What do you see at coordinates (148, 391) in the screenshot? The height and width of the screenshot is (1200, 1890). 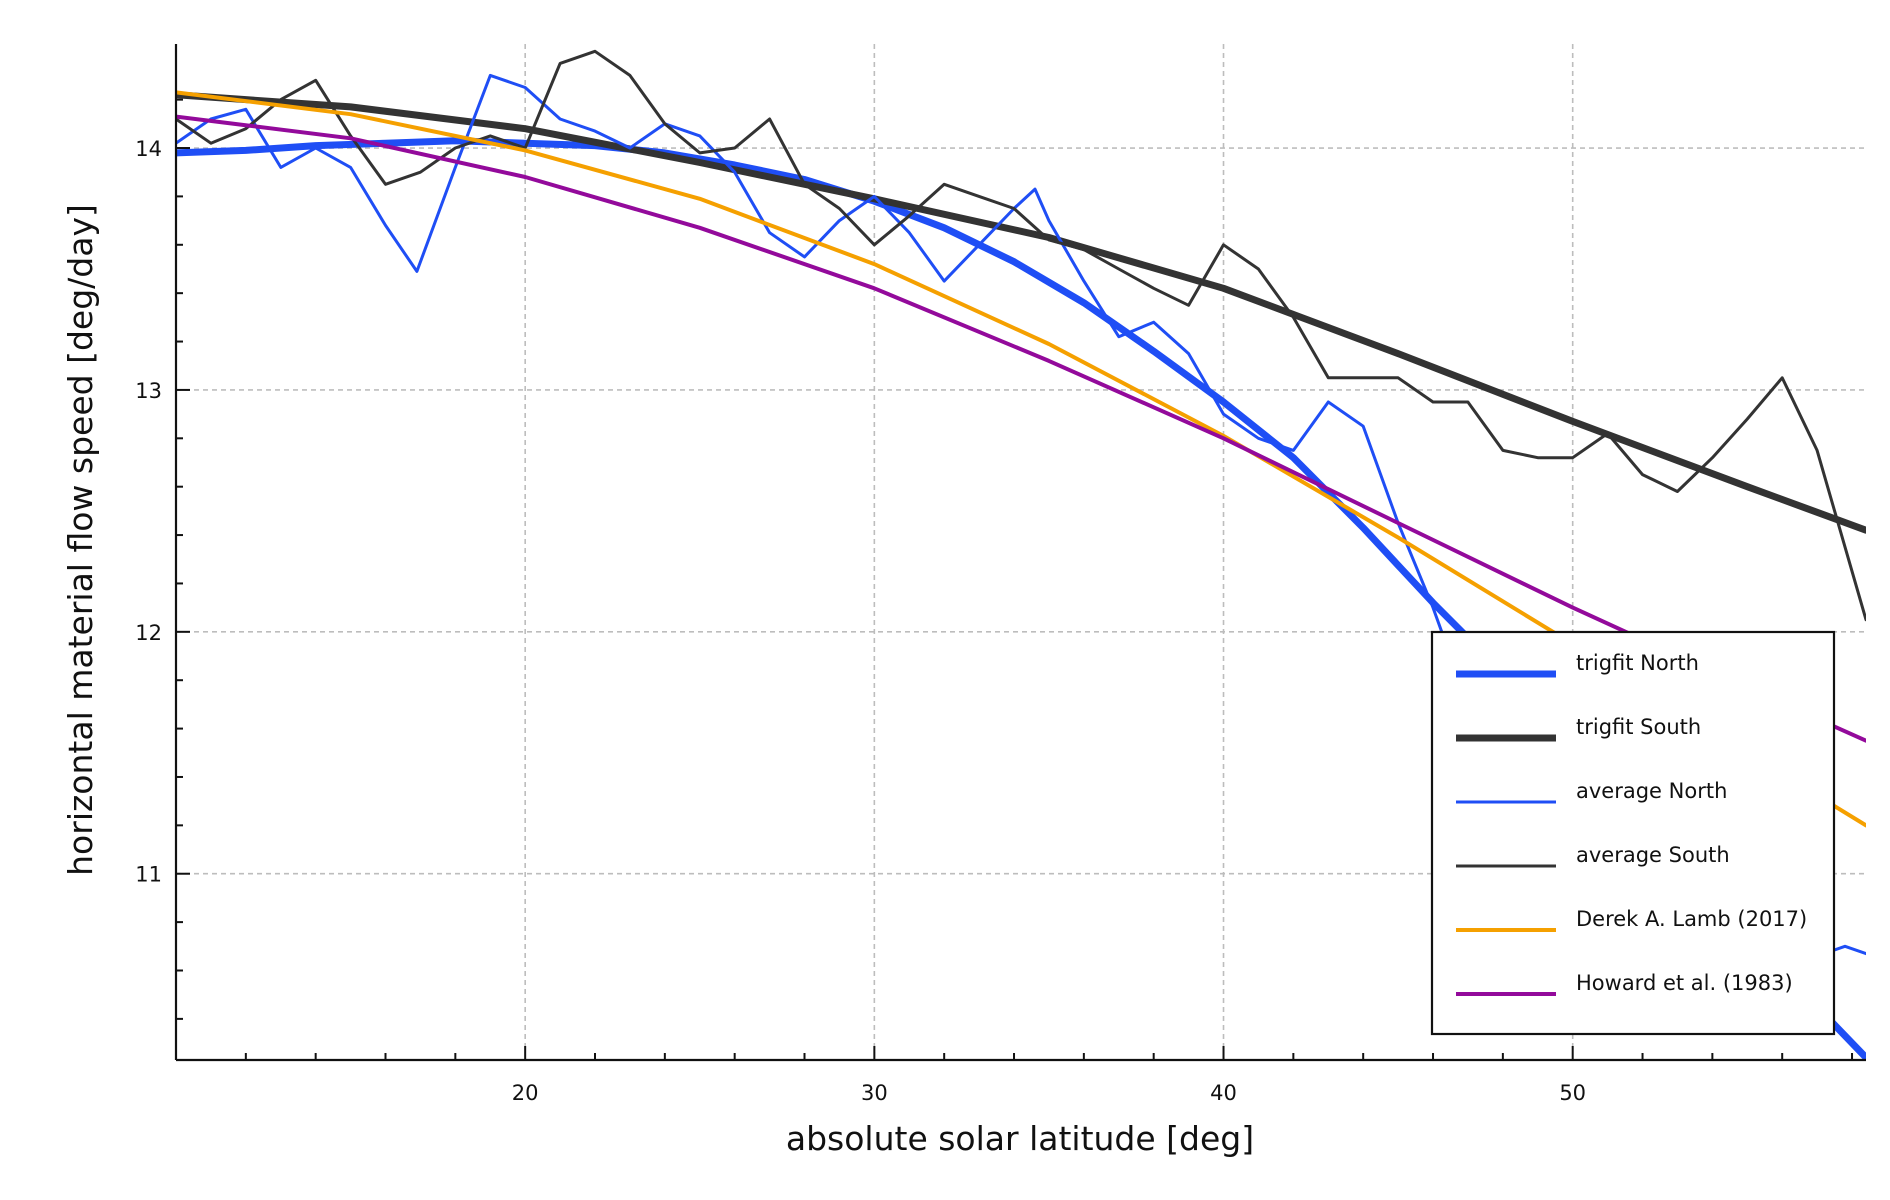 I see `y-tick-label: 13` at bounding box center [148, 391].